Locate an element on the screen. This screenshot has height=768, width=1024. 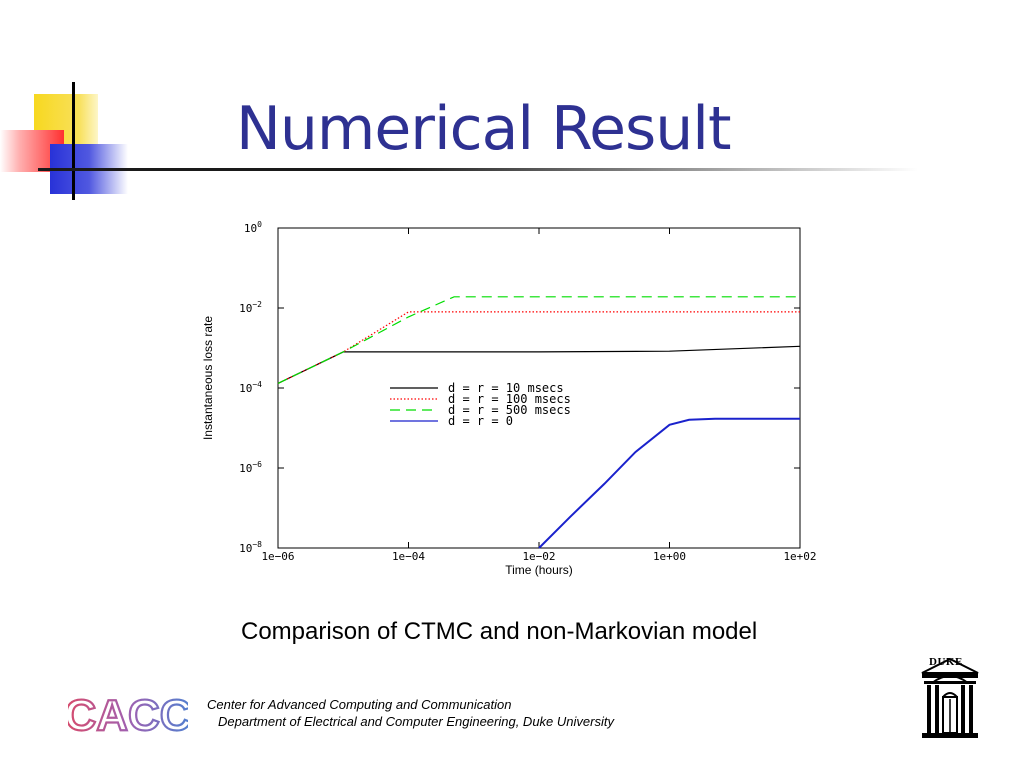
title-underline is located at coordinates (478, 169).